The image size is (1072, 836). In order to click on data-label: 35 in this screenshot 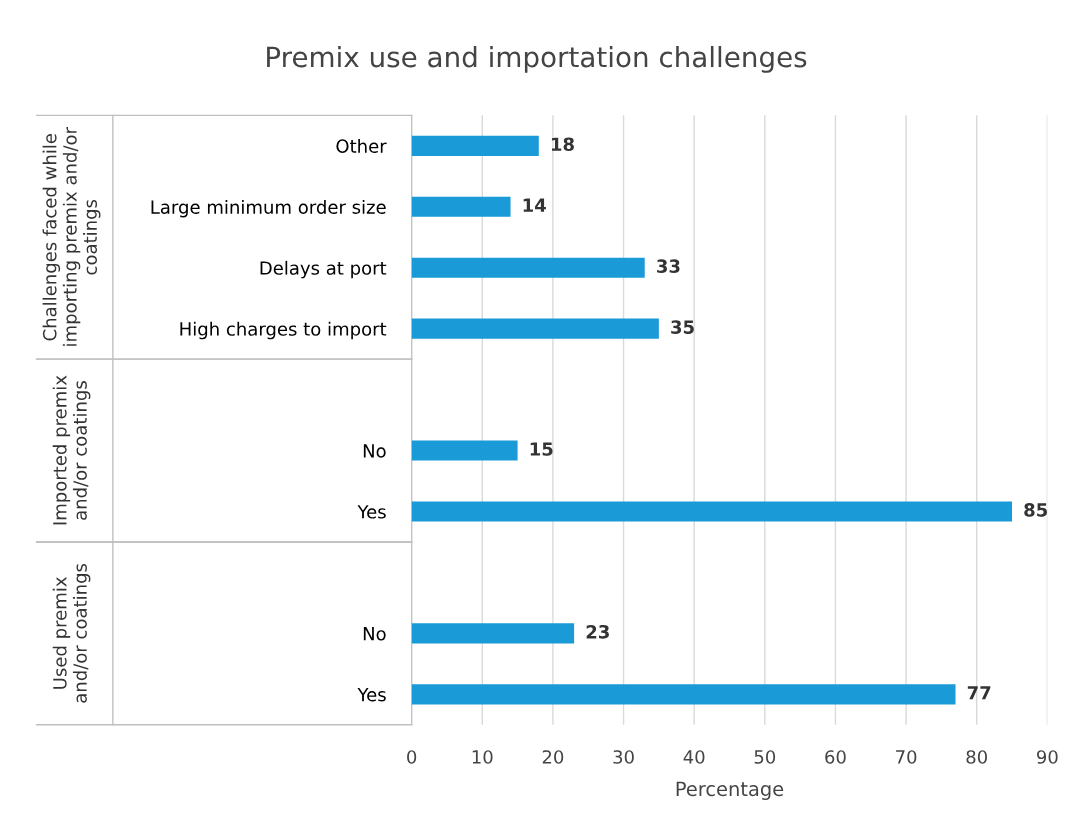, I will do `click(682, 327)`.